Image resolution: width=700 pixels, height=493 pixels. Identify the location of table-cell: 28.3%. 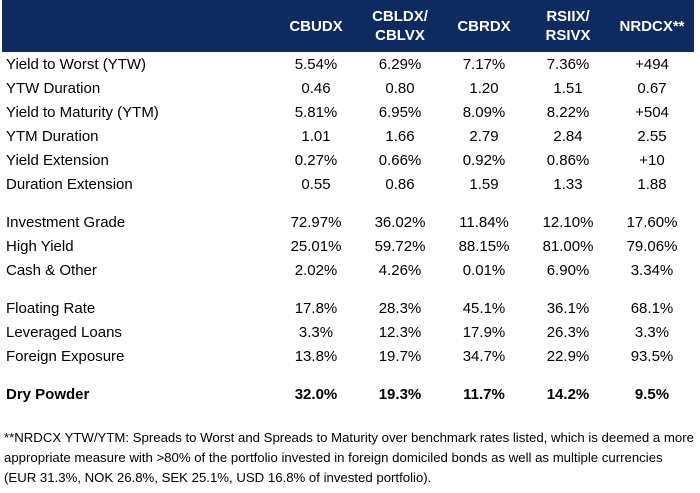
(400, 308).